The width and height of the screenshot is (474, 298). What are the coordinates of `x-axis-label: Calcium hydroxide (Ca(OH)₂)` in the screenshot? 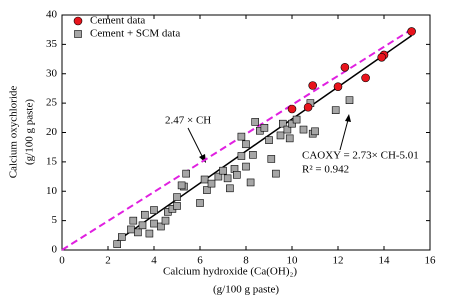 It's located at (230, 272).